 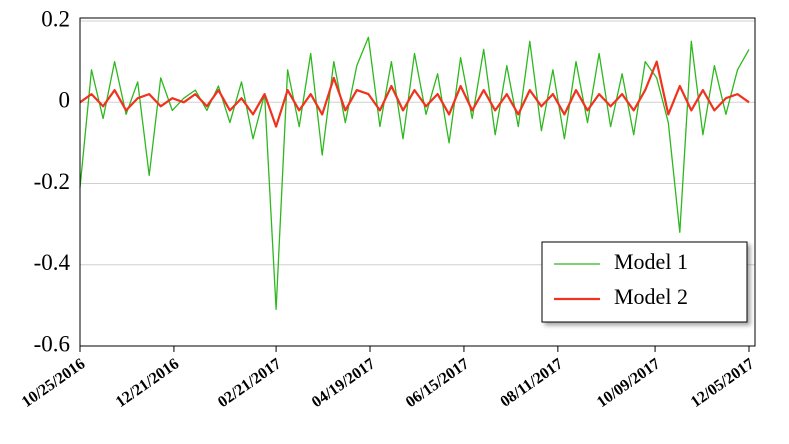 I want to click on y-tick-label: 0, so click(x=65, y=100).